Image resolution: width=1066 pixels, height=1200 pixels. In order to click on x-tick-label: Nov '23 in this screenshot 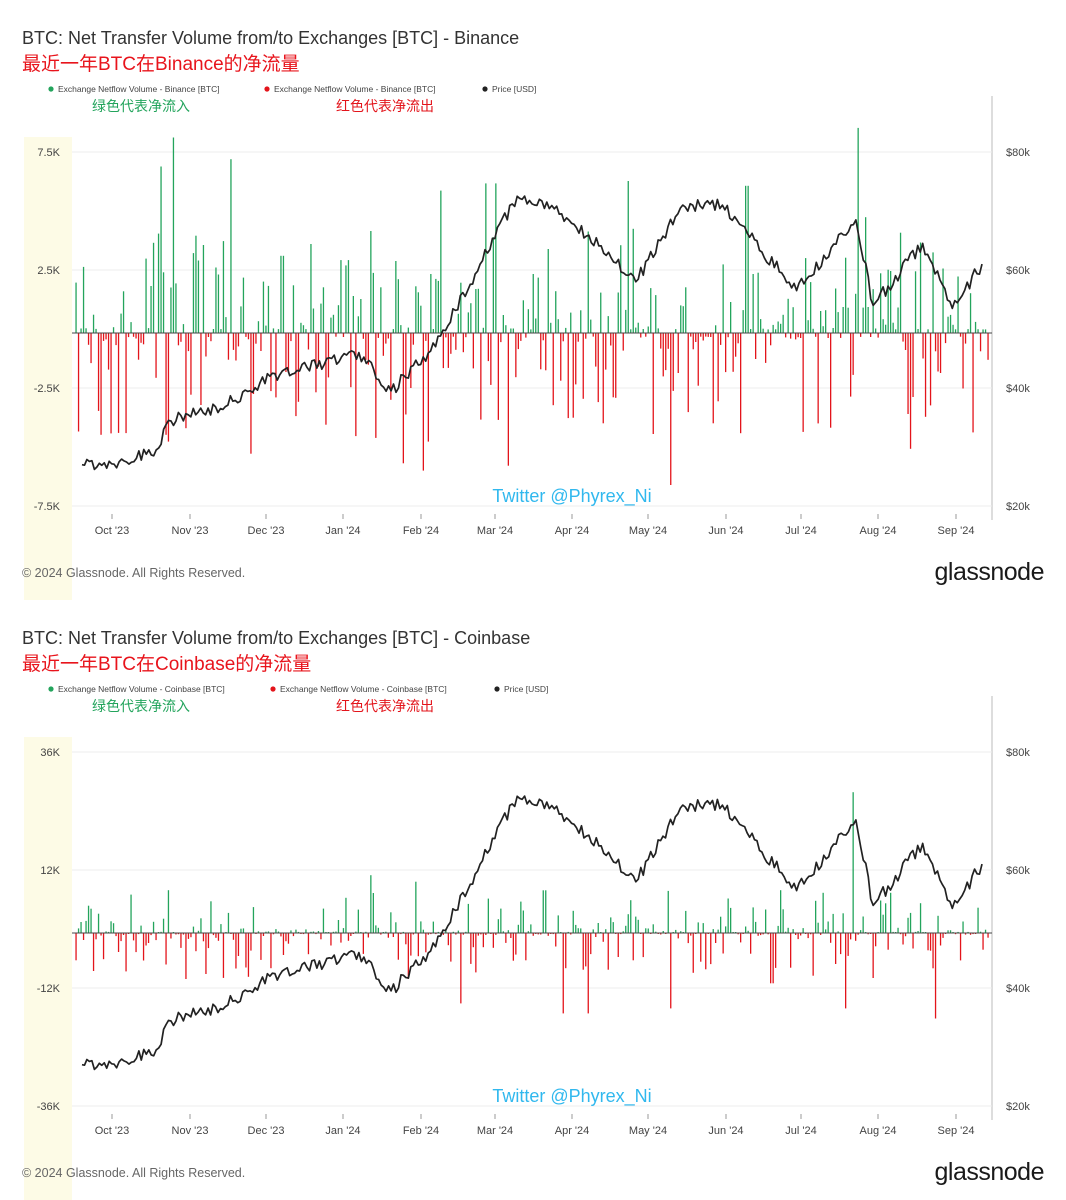, I will do `click(190, 1131)`.